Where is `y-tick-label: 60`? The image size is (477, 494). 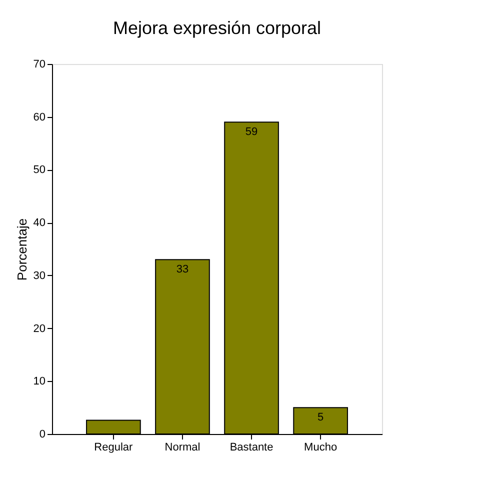
y-tick-label: 60 is located at coordinates (39, 117).